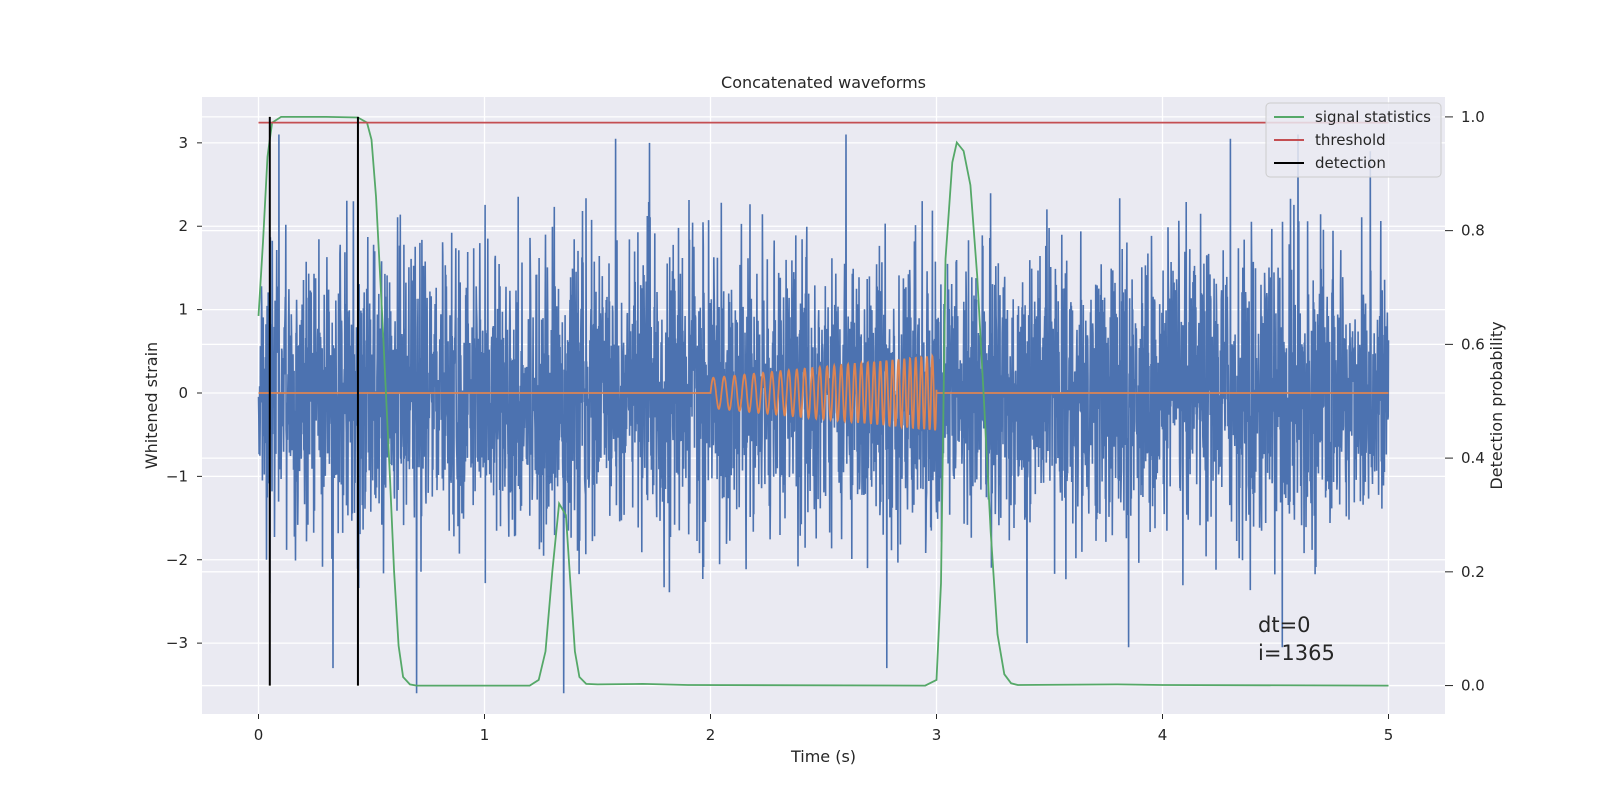  I want to click on chart-title: Concatenated waveforms, so click(823, 82).